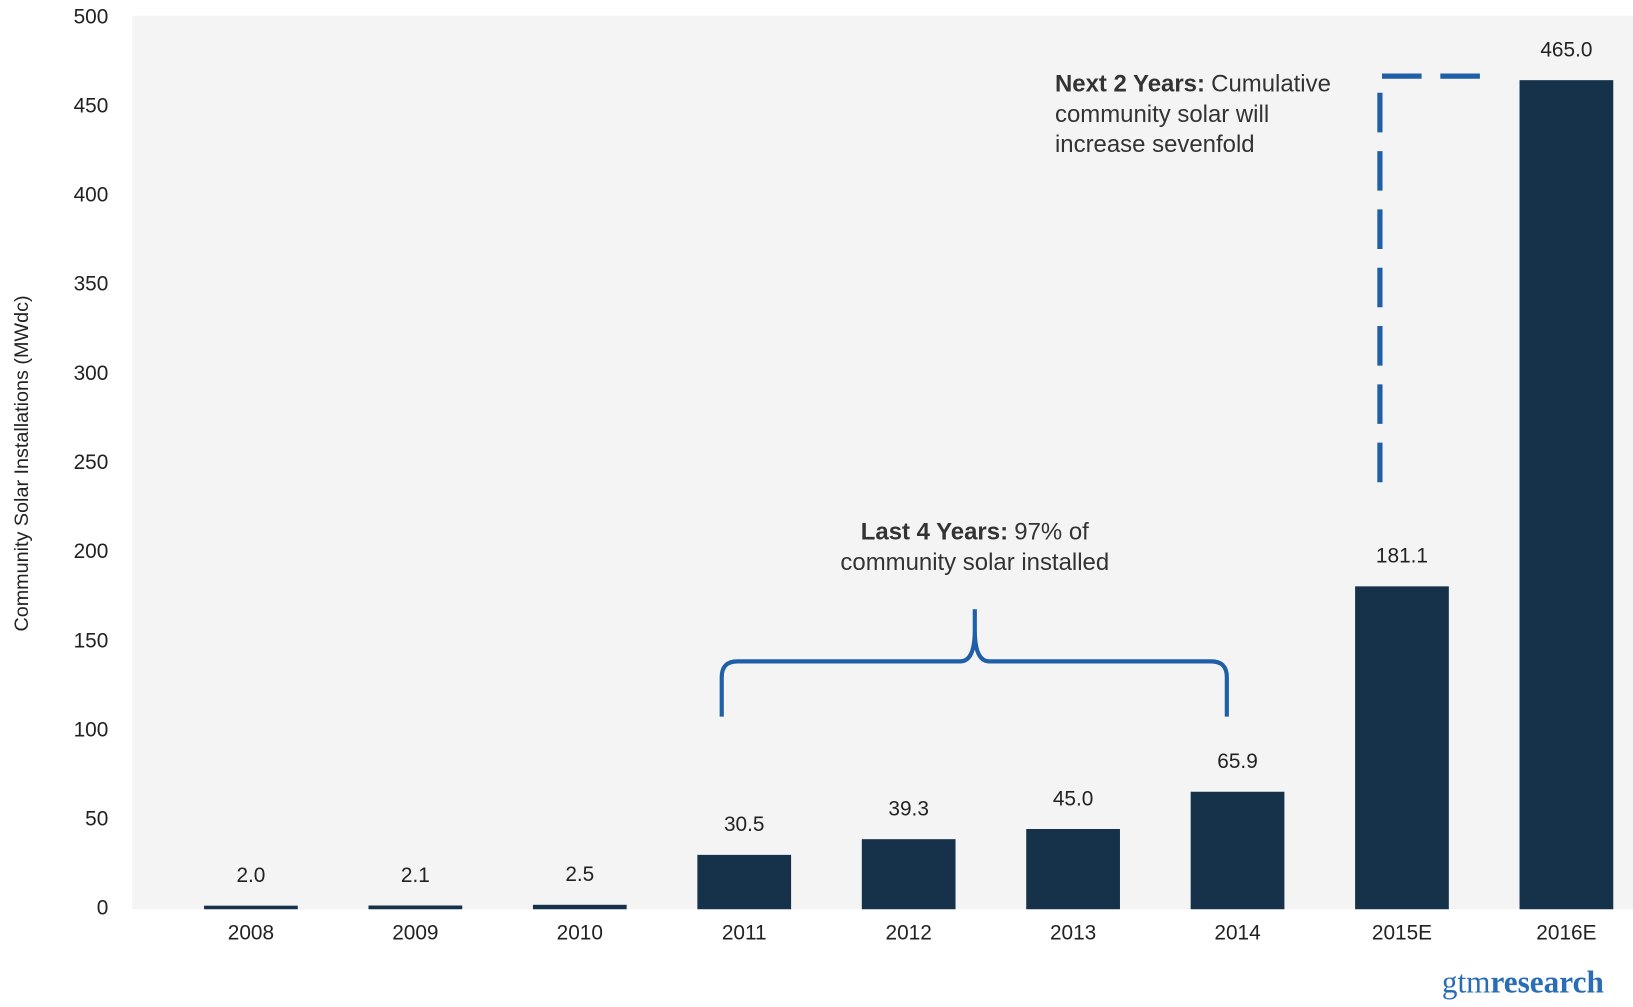 This screenshot has width=1633, height=1007. I want to click on y-tick-label: 100, so click(91, 729).